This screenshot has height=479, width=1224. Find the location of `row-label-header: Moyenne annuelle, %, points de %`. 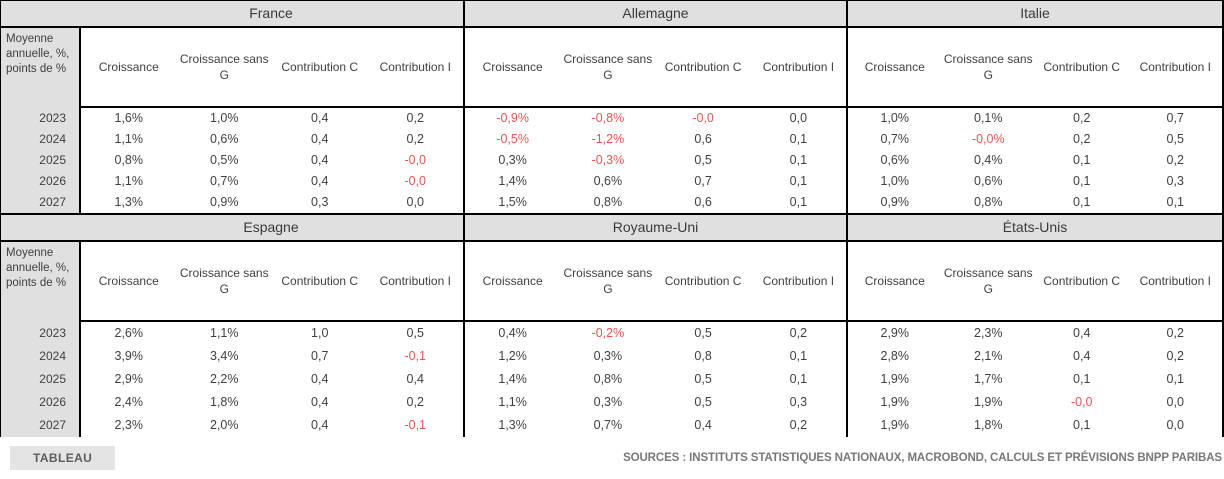

row-label-header: Moyenne annuelle, %, points de % is located at coordinates (38, 268).